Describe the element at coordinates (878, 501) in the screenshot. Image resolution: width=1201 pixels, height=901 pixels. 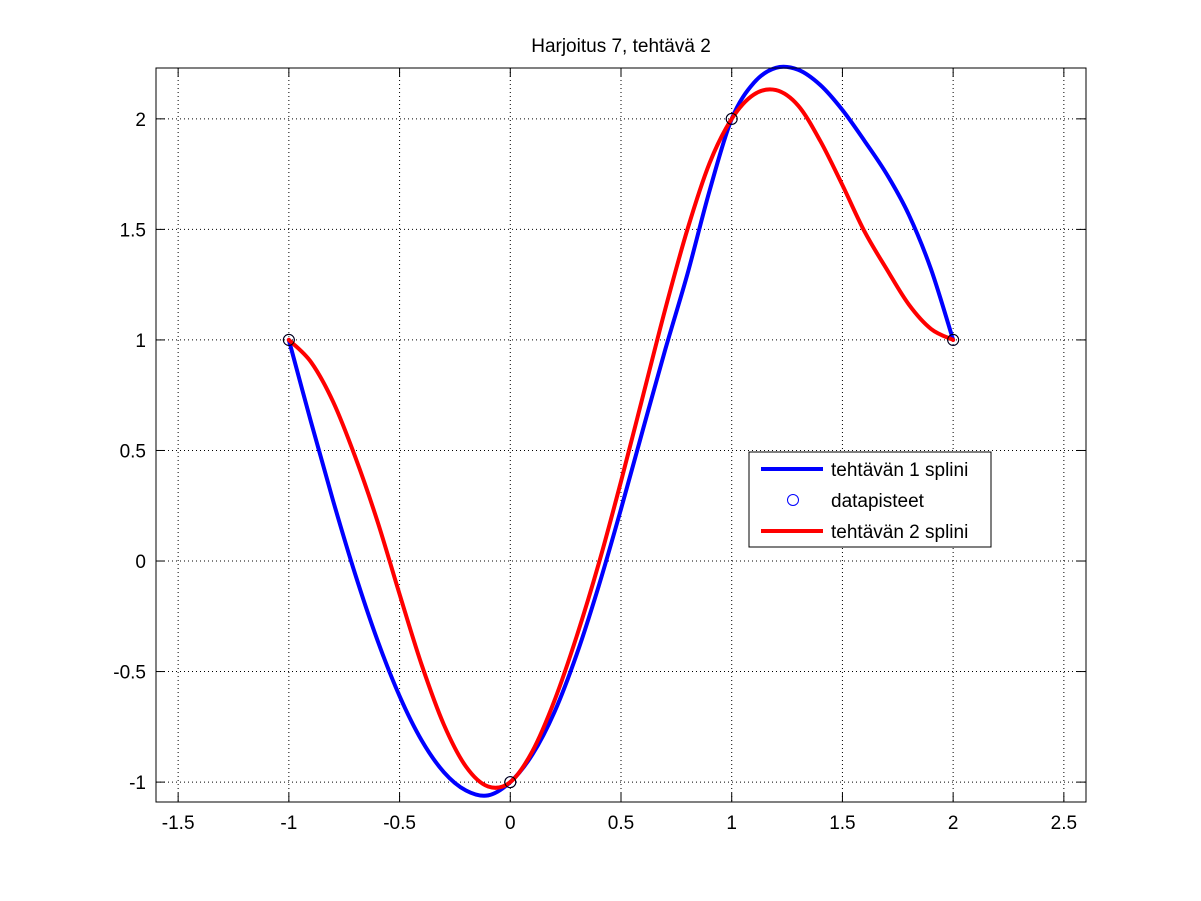
I see `legend-label: datapisteet` at that location.